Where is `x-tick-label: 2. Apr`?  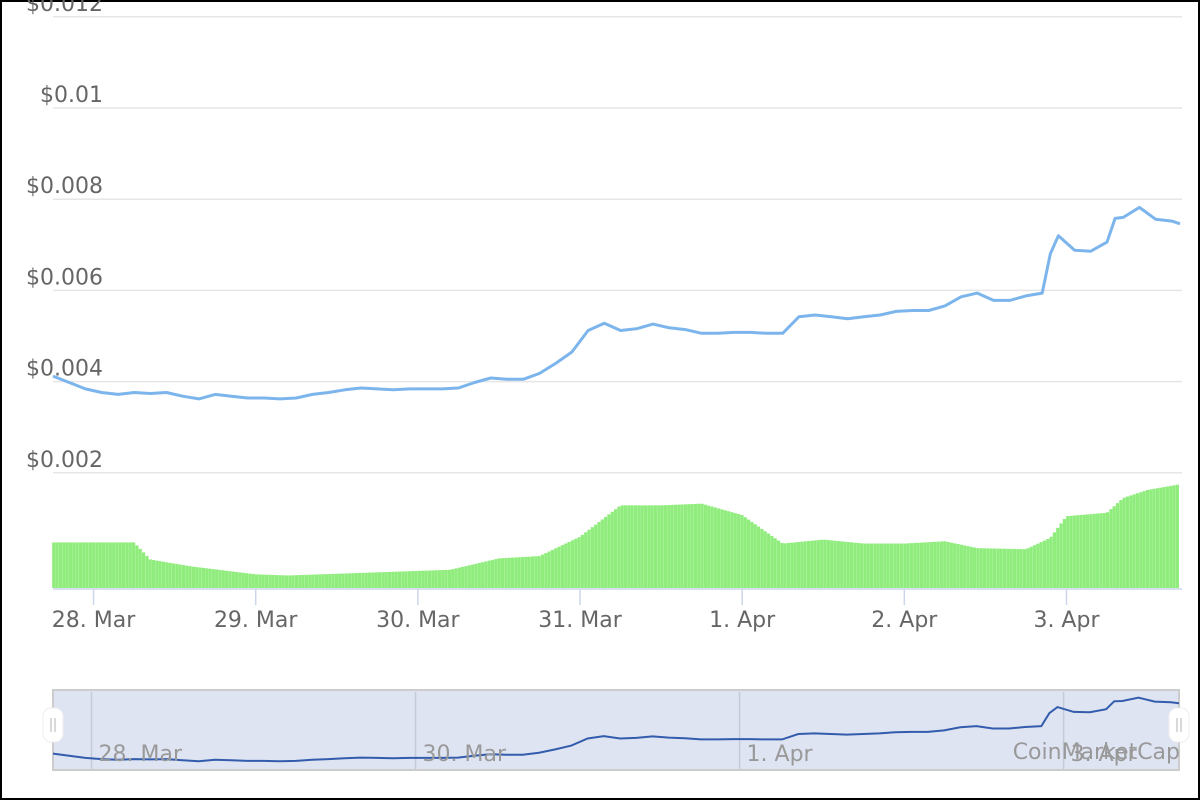
x-tick-label: 2. Apr is located at coordinates (904, 620).